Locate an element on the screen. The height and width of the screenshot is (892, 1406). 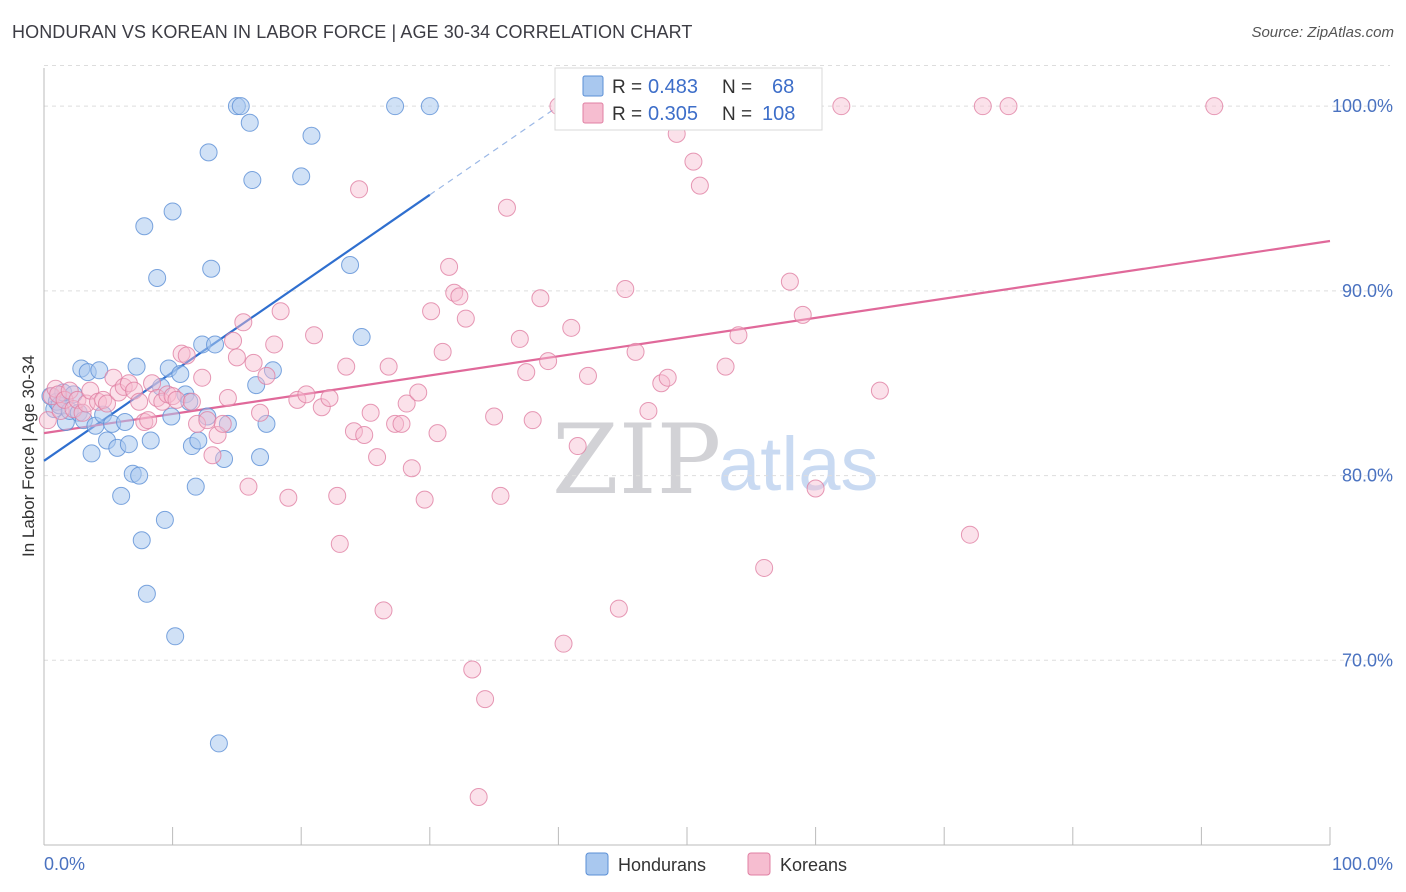
legend-n-label-koreans: N = is located at coordinates (737, 114).